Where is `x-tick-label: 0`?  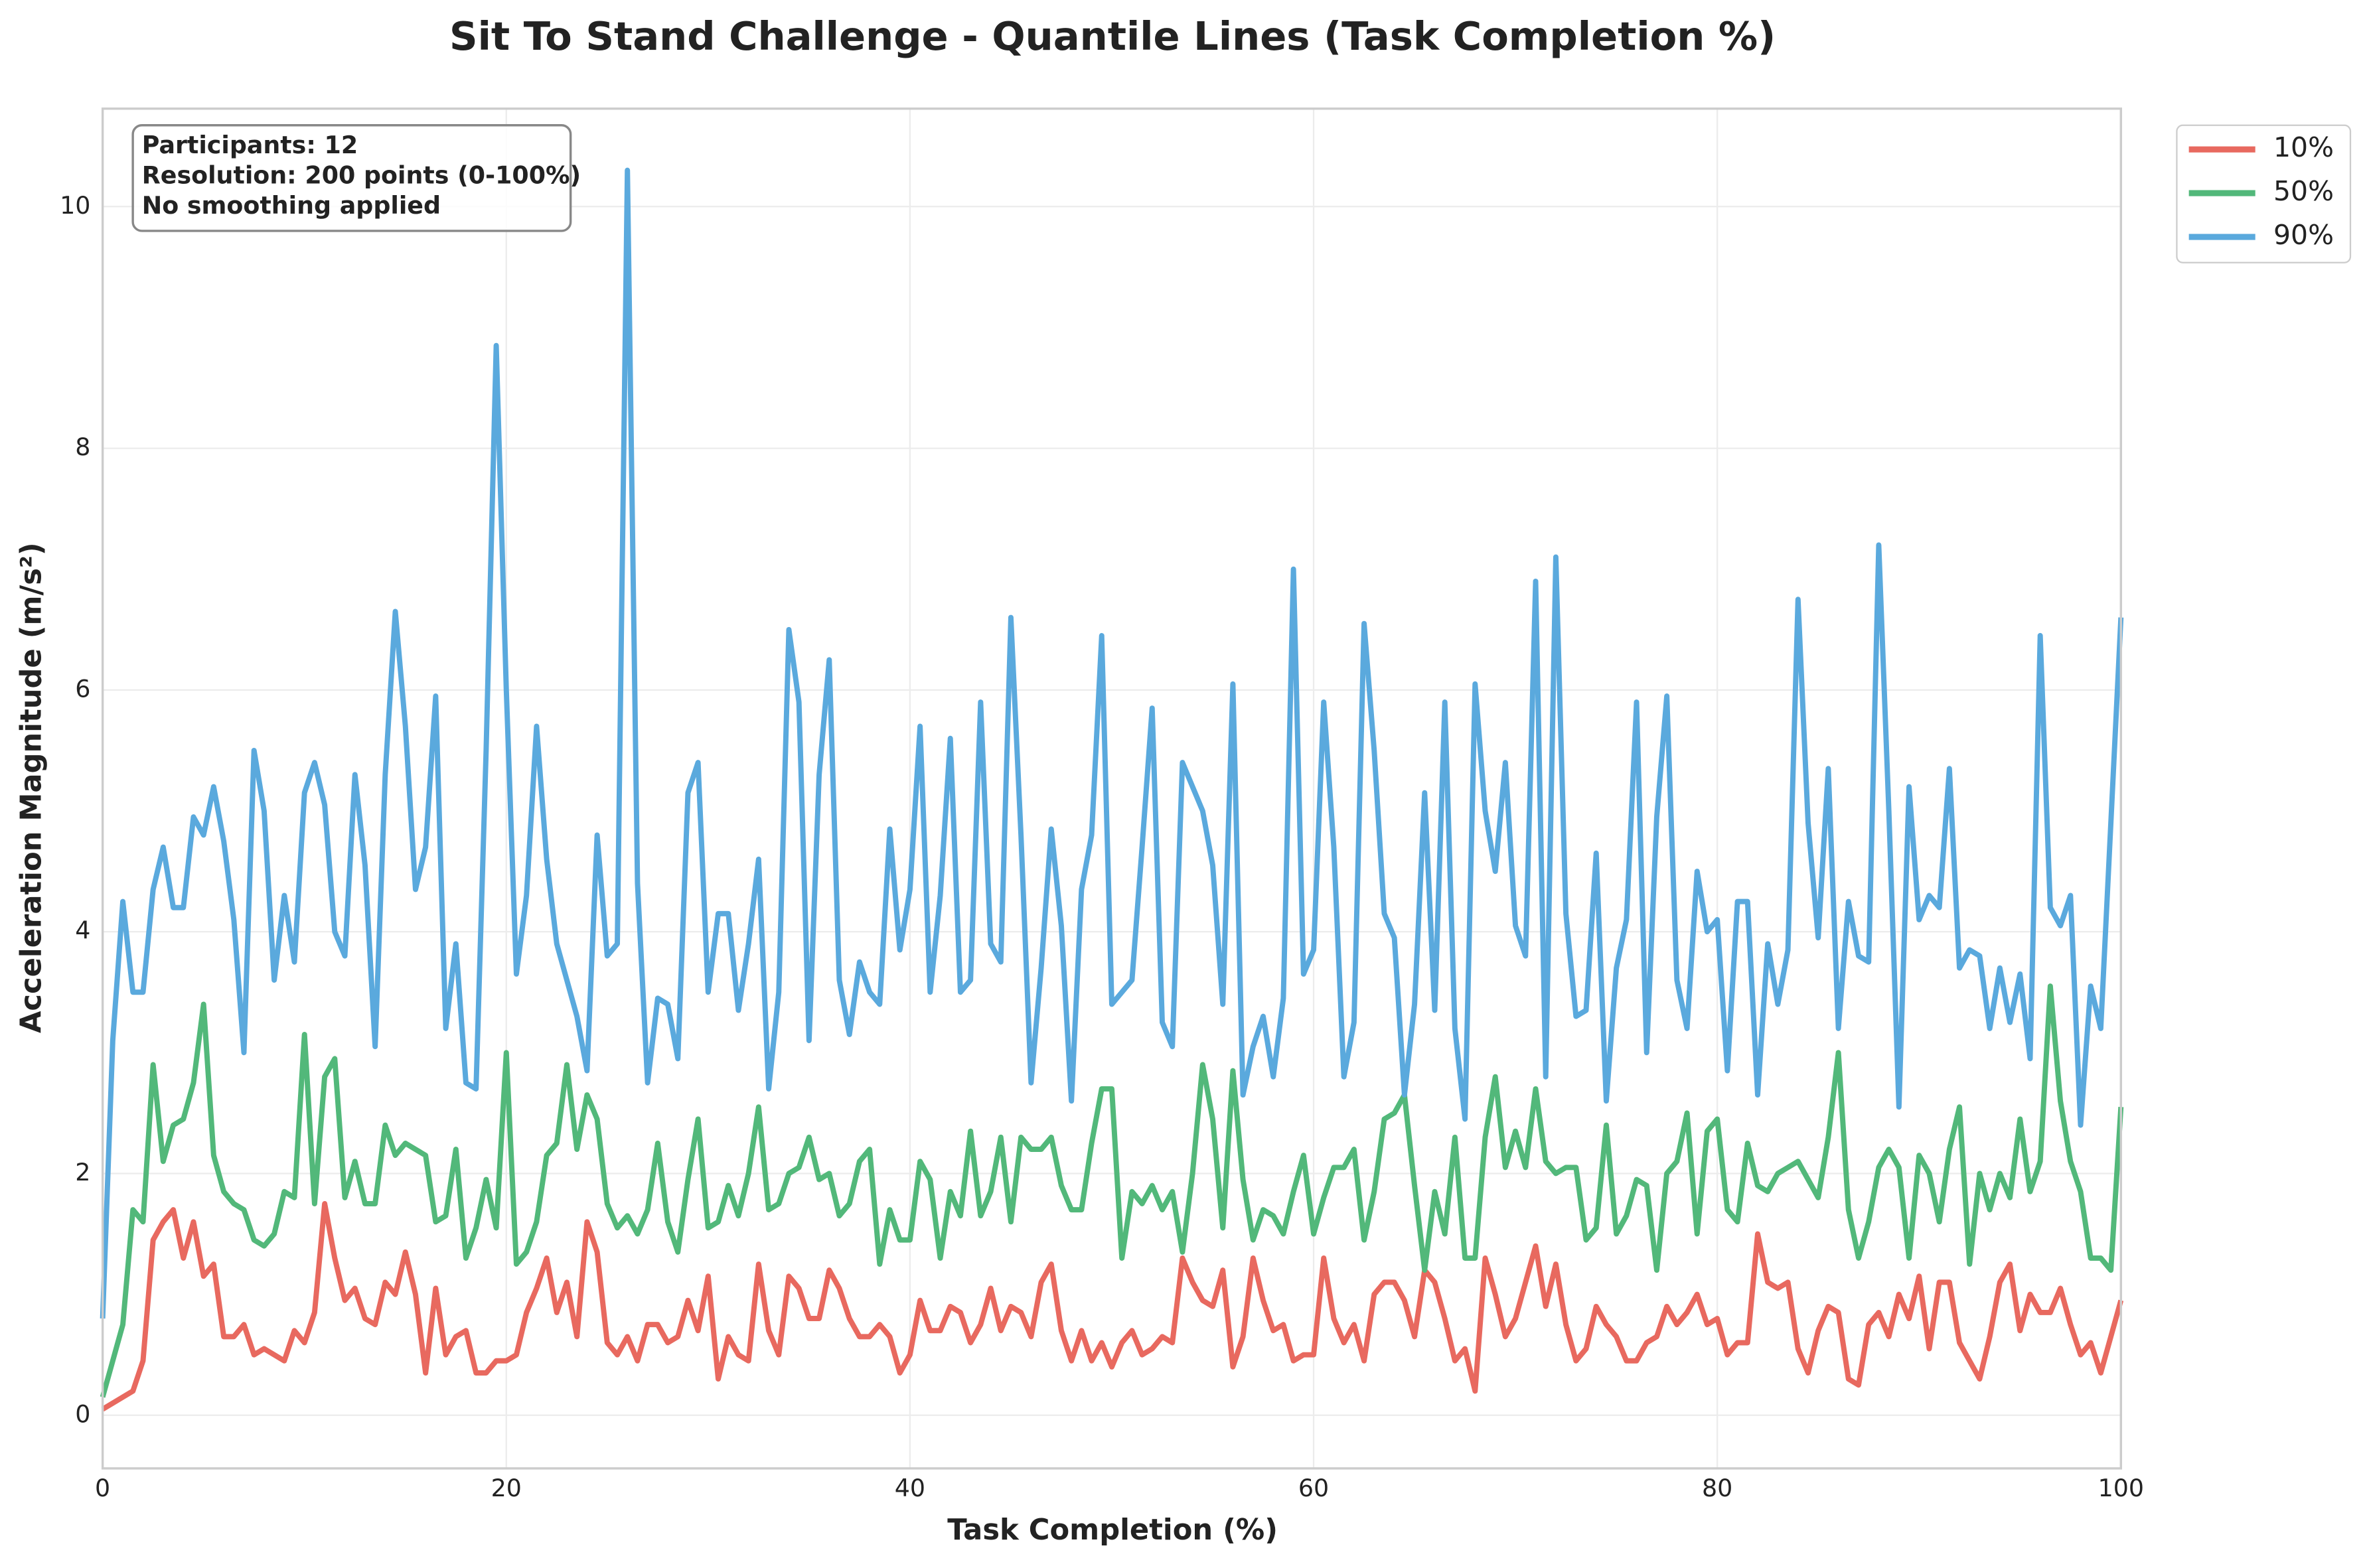
x-tick-label: 0 is located at coordinates (102, 1488).